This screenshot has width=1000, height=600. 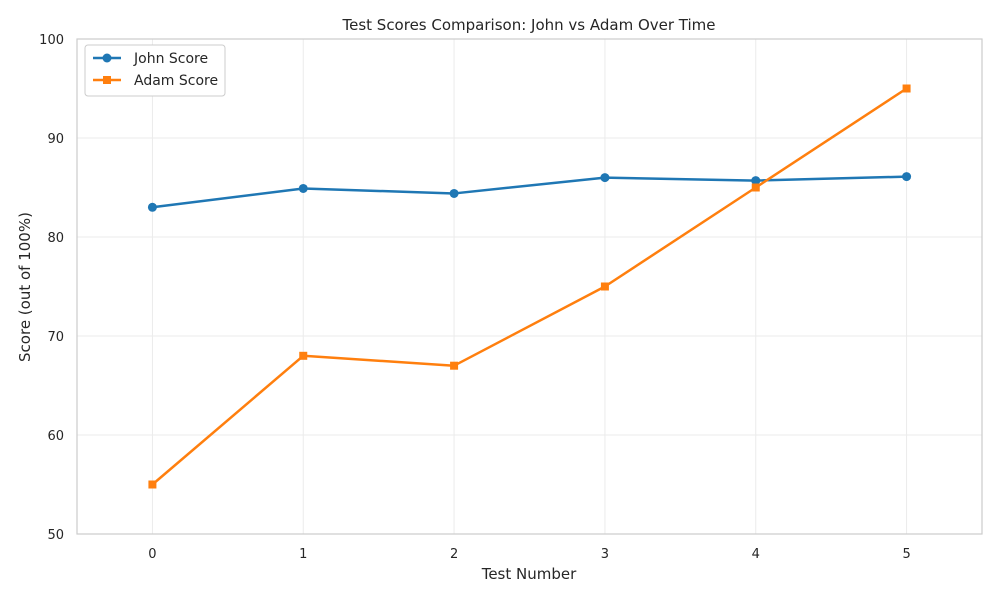 What do you see at coordinates (170, 59) in the screenshot?
I see `legend-label-john: John Score` at bounding box center [170, 59].